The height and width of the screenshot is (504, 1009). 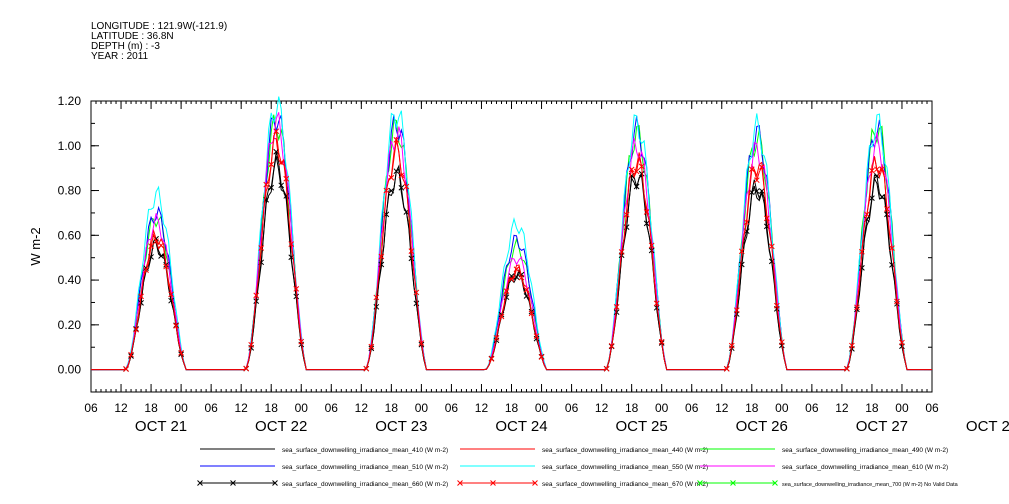 I want to click on day-label: OCT 23, so click(x=401, y=426).